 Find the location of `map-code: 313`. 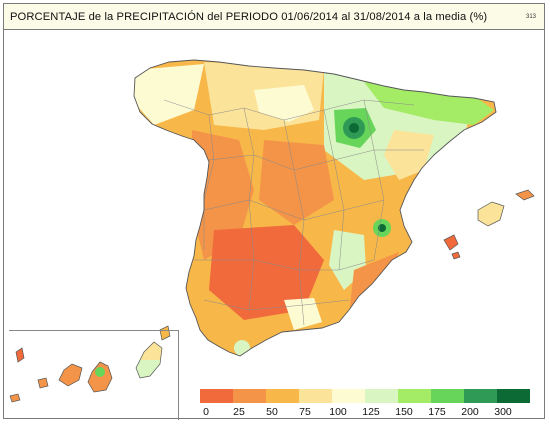

map-code: 313 is located at coordinates (530, 17).